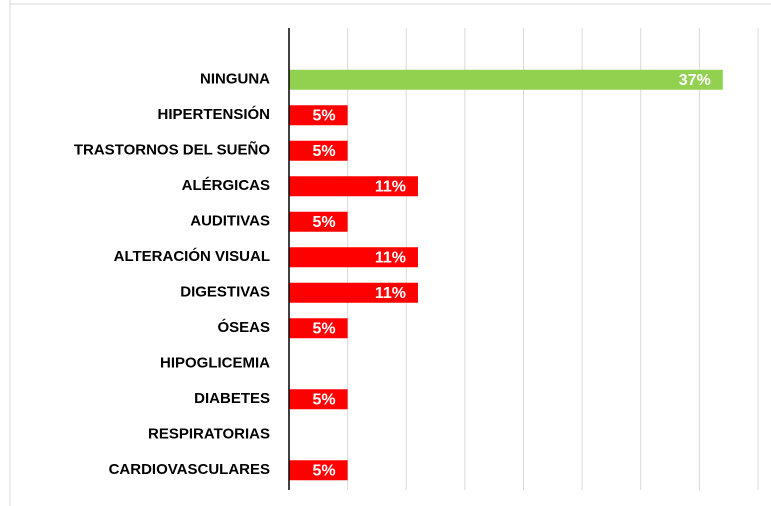 Image resolution: width=771 pixels, height=506 pixels. I want to click on y-tick-label: NINGUNA, so click(235, 79).